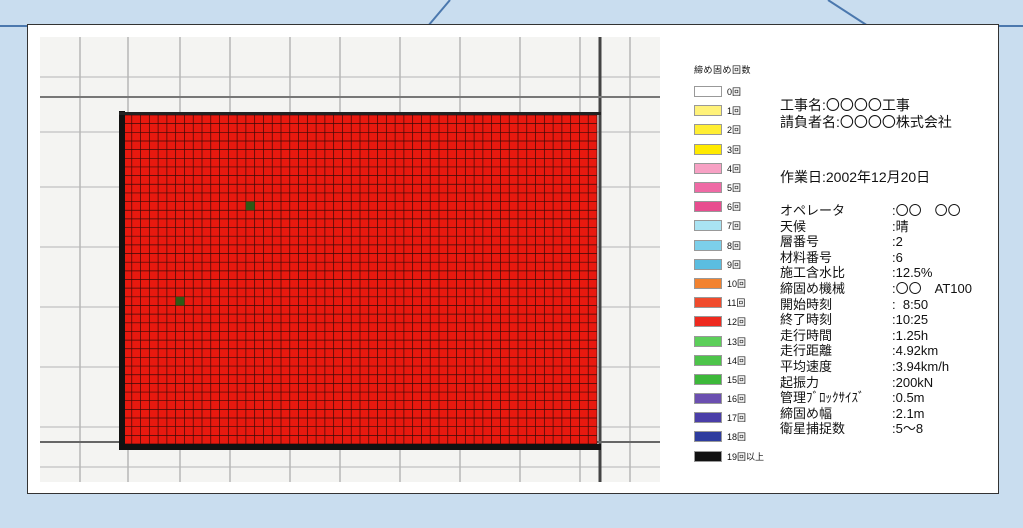 This screenshot has width=1023, height=528. What do you see at coordinates (806, 366) in the screenshot?
I see `detail-key: 平均速度` at bounding box center [806, 366].